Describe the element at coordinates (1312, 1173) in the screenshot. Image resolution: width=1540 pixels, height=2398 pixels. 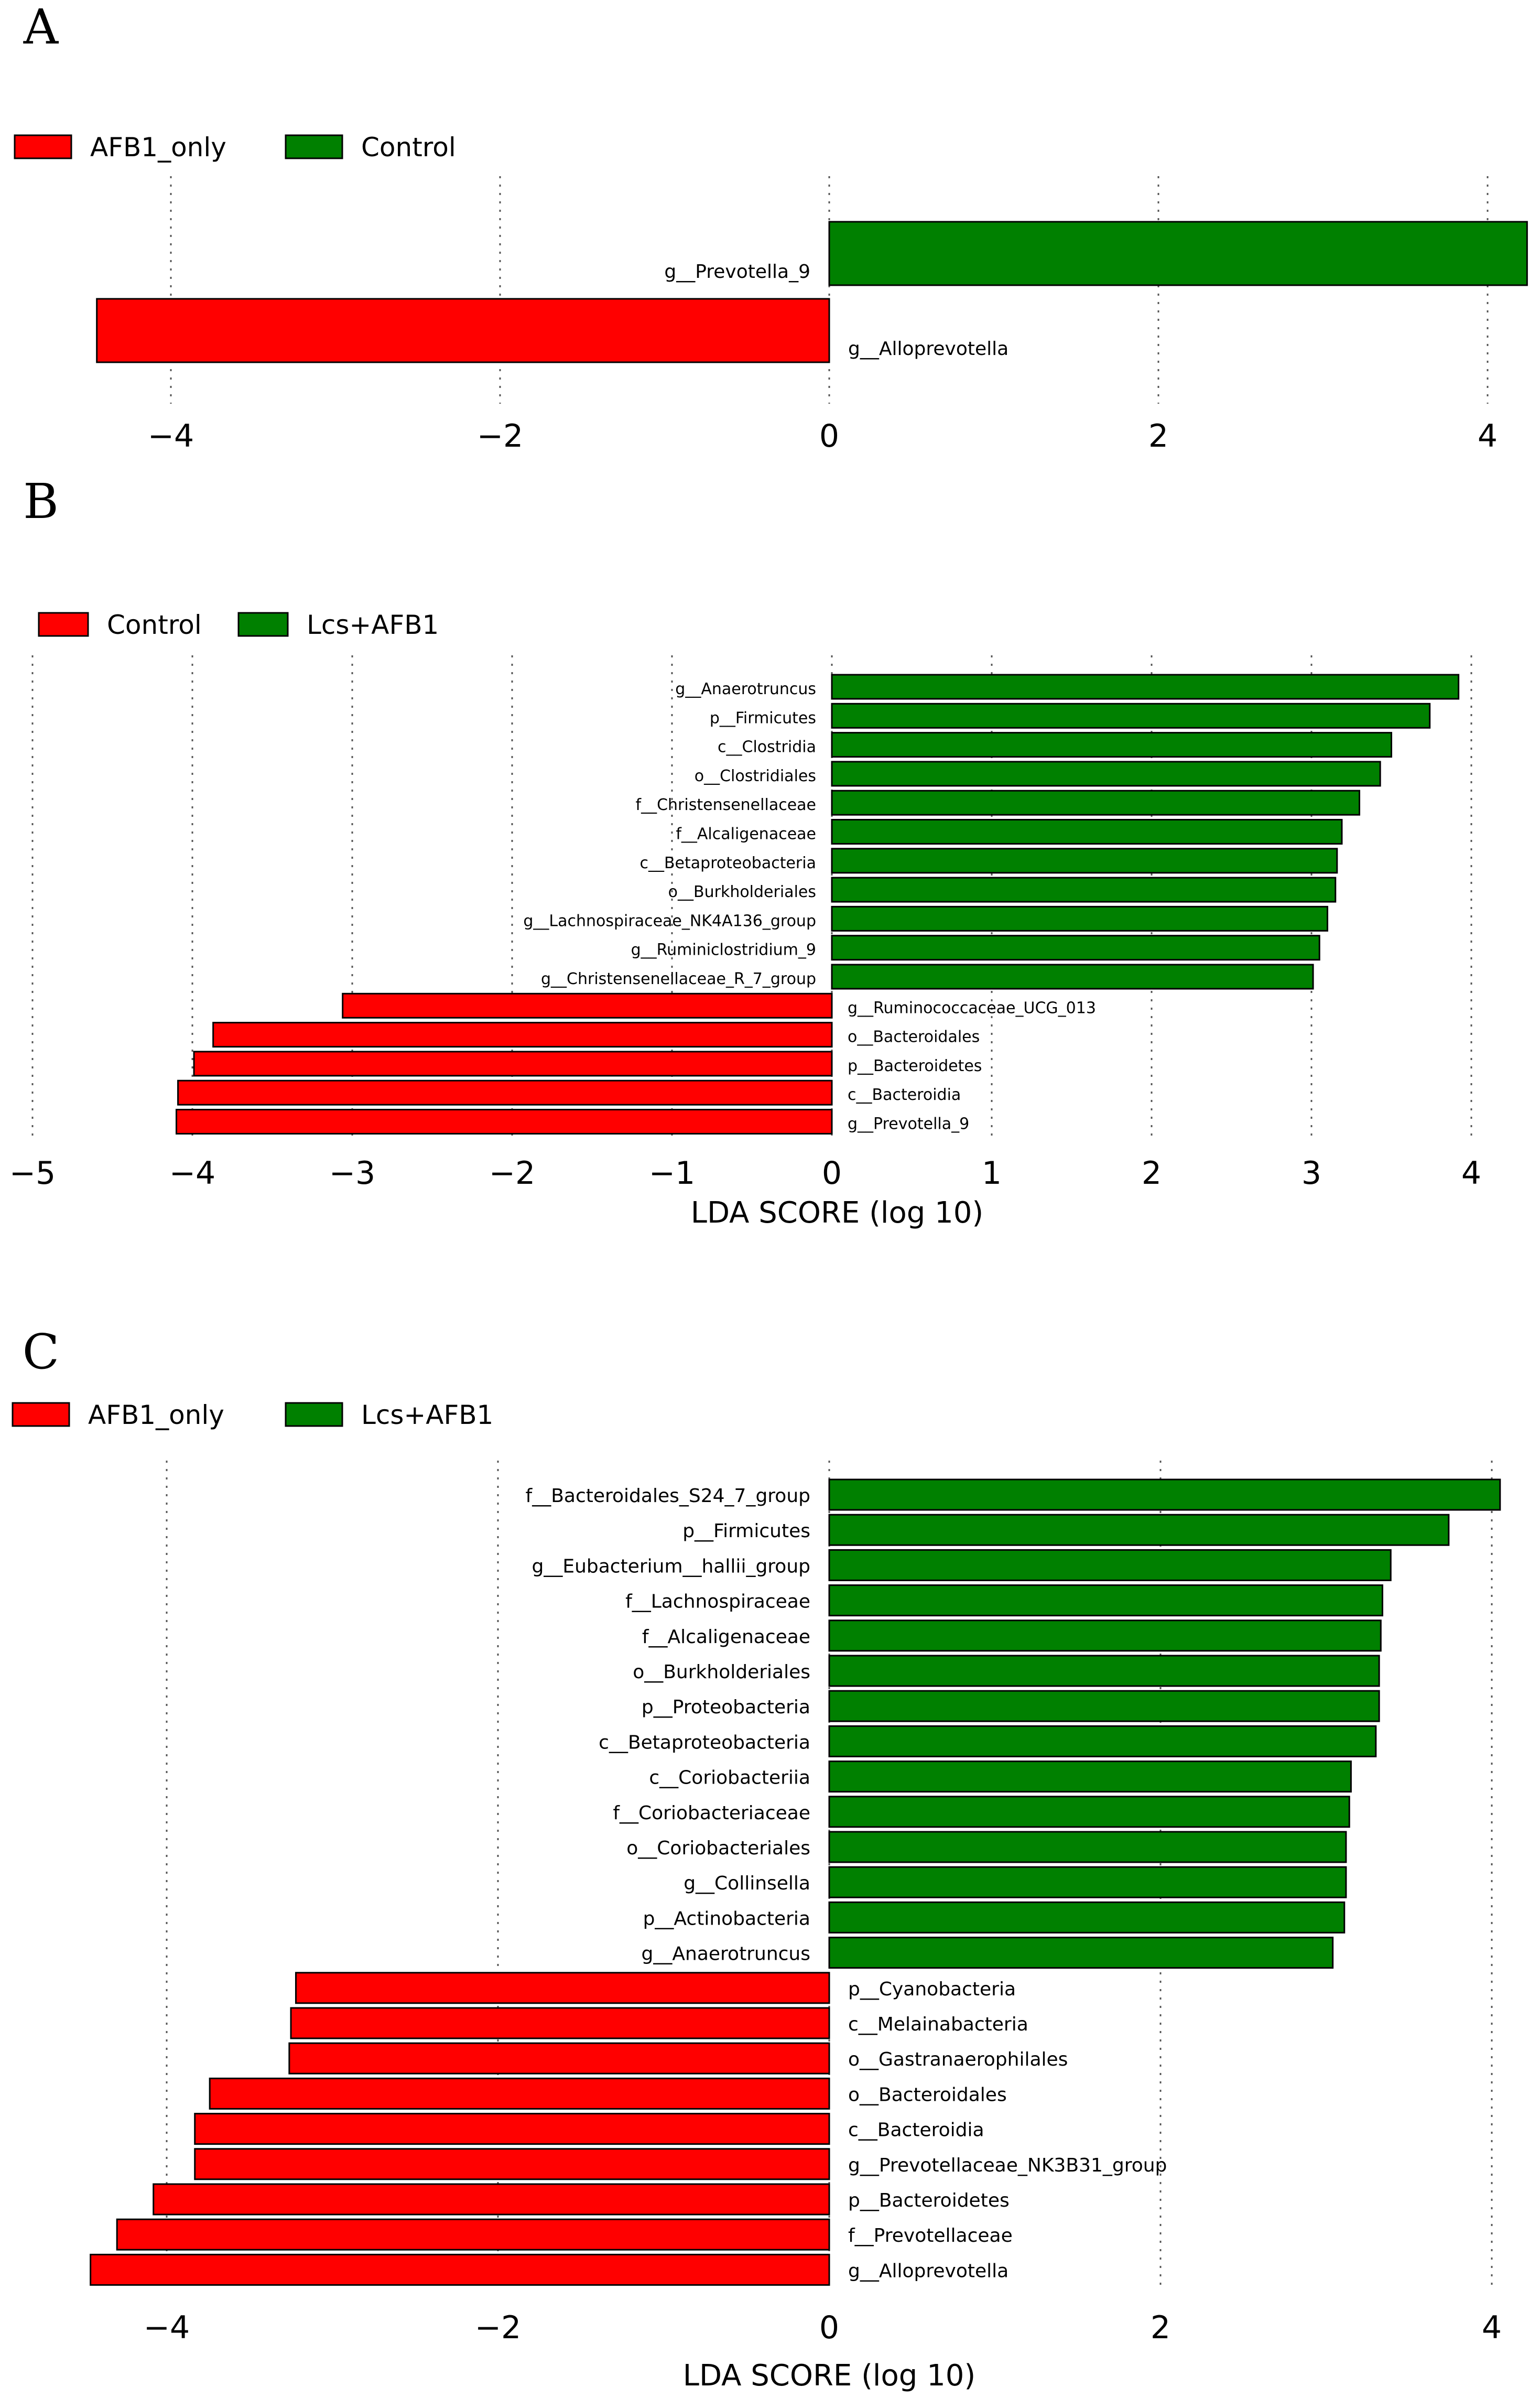
I see `x-tick-label: 3` at that location.